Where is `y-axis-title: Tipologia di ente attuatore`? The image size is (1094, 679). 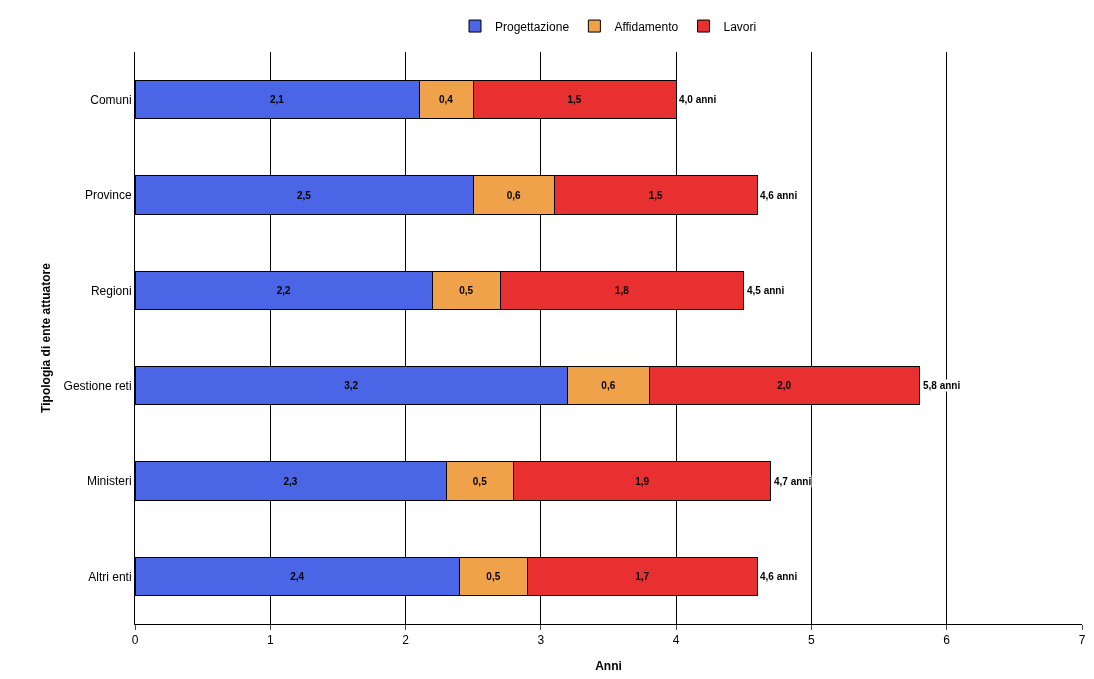 y-axis-title: Tipologia di ente attuatore is located at coordinates (45, 337).